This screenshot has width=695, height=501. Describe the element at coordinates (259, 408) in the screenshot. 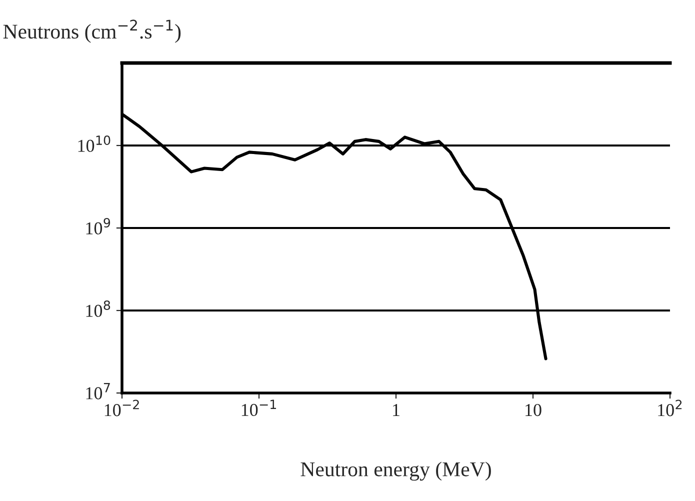

I see `x-tick-label: 10$^{−1}$` at that location.